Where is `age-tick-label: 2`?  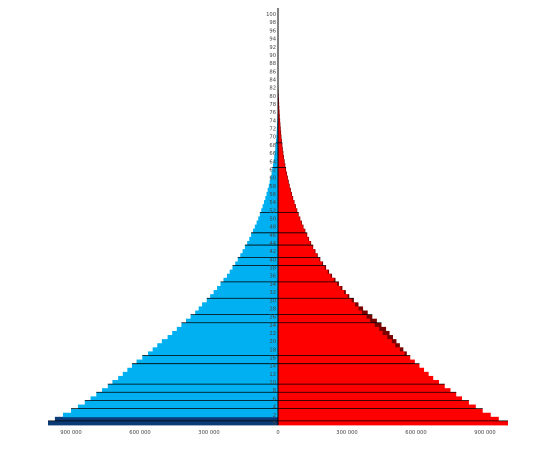
age-tick-label: 2 is located at coordinates (274, 416).